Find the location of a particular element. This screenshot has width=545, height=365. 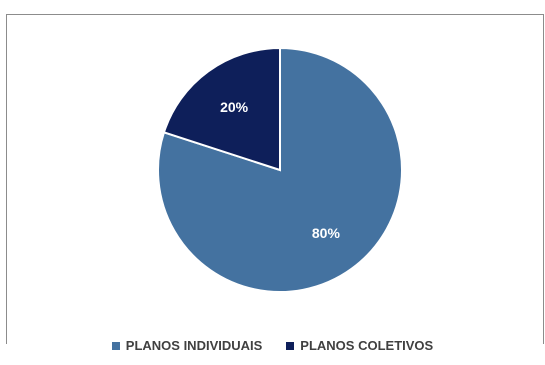

legend-swatch-planos-coletivos is located at coordinates (290, 345).